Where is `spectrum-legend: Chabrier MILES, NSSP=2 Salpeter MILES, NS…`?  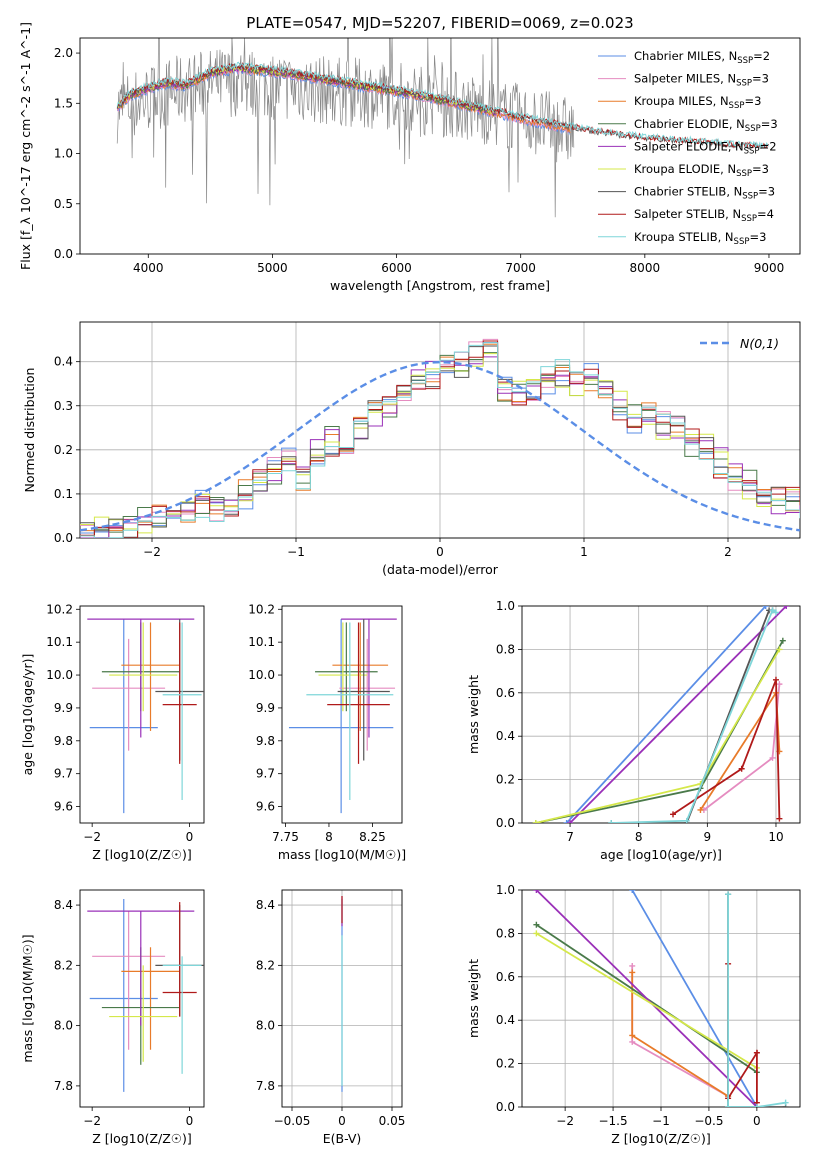
spectrum-legend: Chabrier MILES, NSSP=2 Salpeter MILES, NS… is located at coordinates (688, 148).